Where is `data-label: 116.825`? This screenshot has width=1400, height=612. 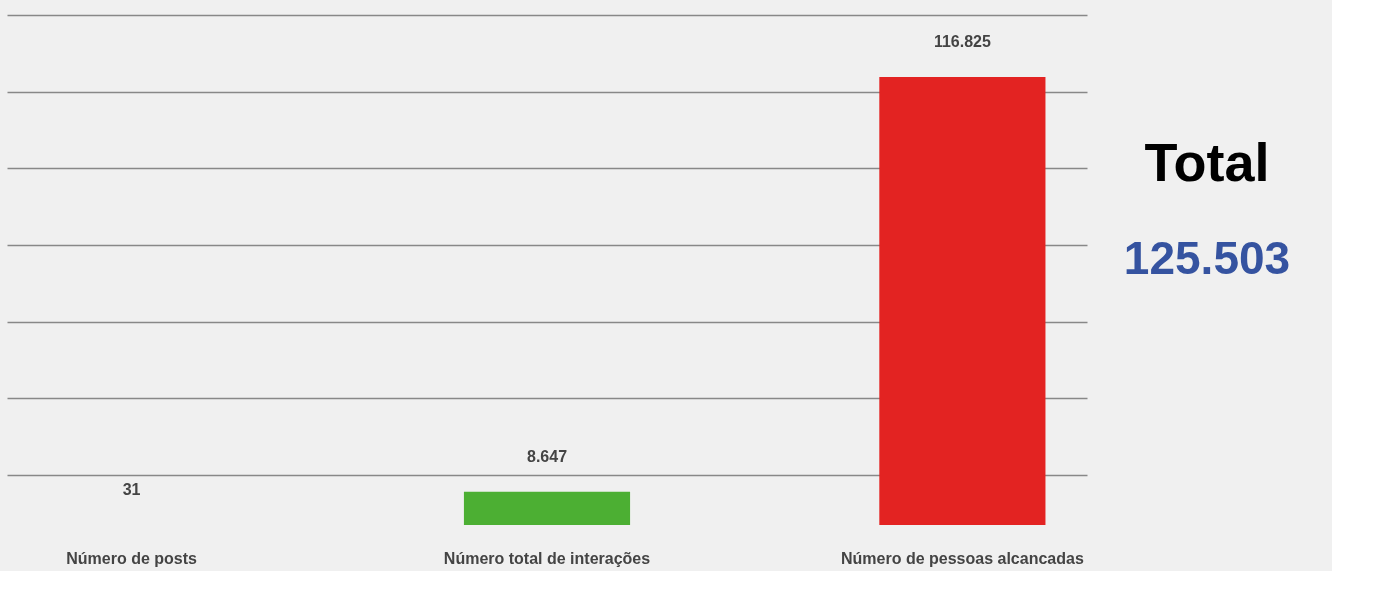
data-label: 116.825 is located at coordinates (962, 42).